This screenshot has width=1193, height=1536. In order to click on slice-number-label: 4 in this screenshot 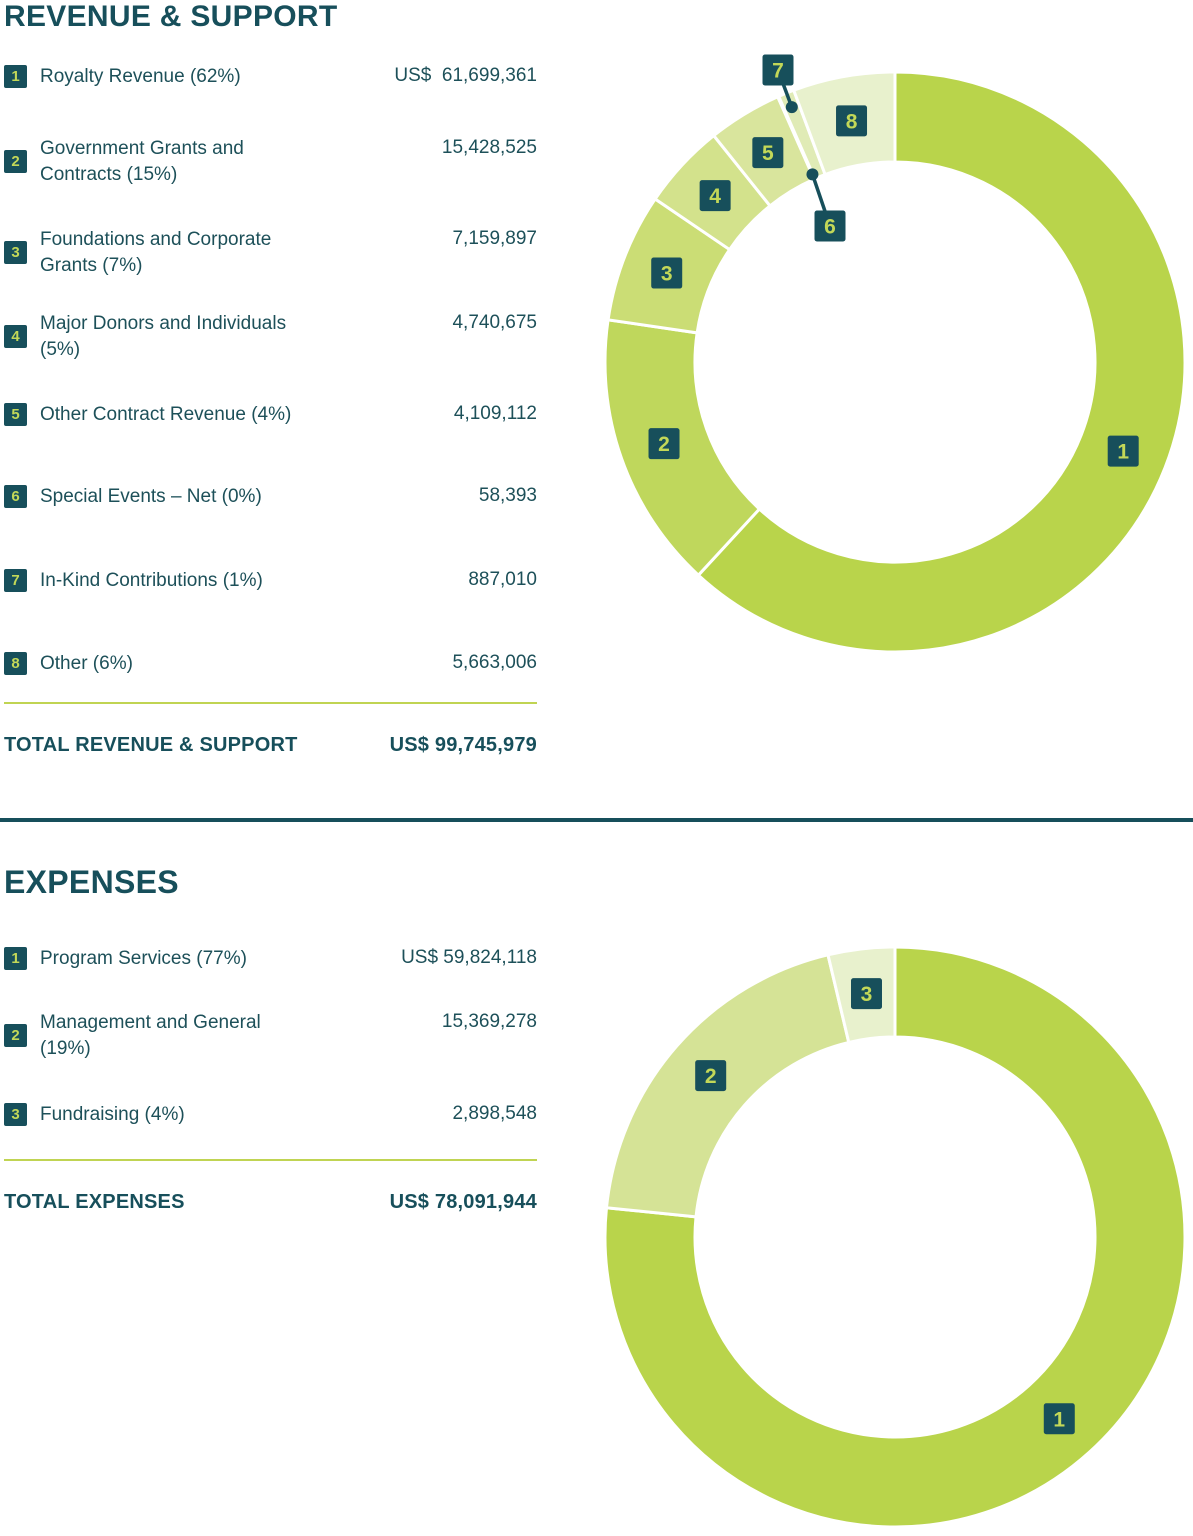, I will do `click(715, 196)`.